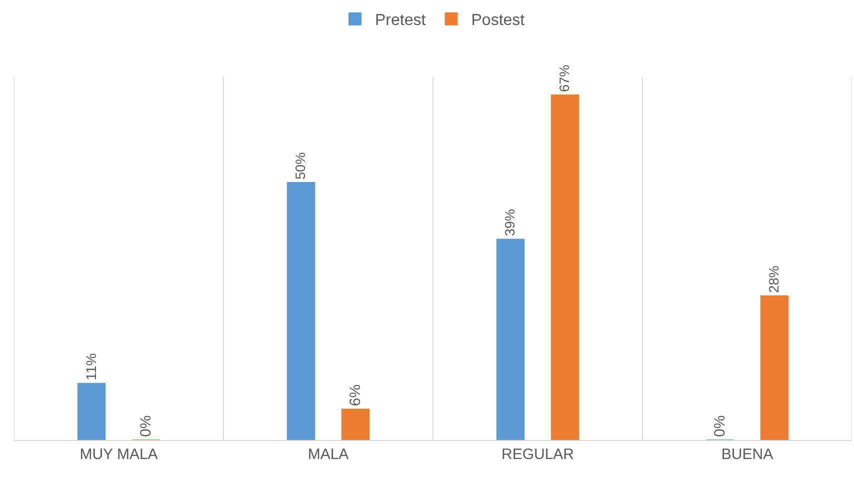 The height and width of the screenshot is (480, 854). I want to click on data-label: 28%, so click(774, 279).